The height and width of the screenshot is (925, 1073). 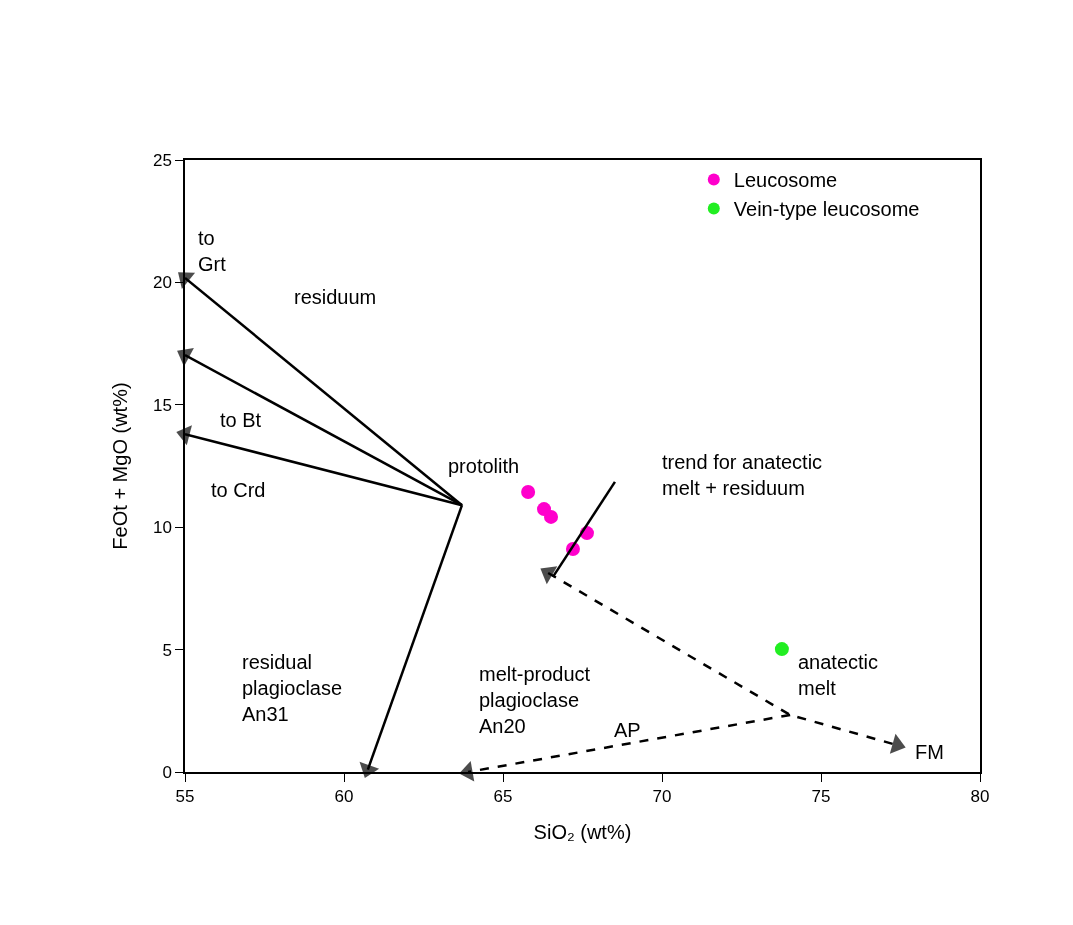 I want to click on annotation: to Bt, so click(x=241, y=420).